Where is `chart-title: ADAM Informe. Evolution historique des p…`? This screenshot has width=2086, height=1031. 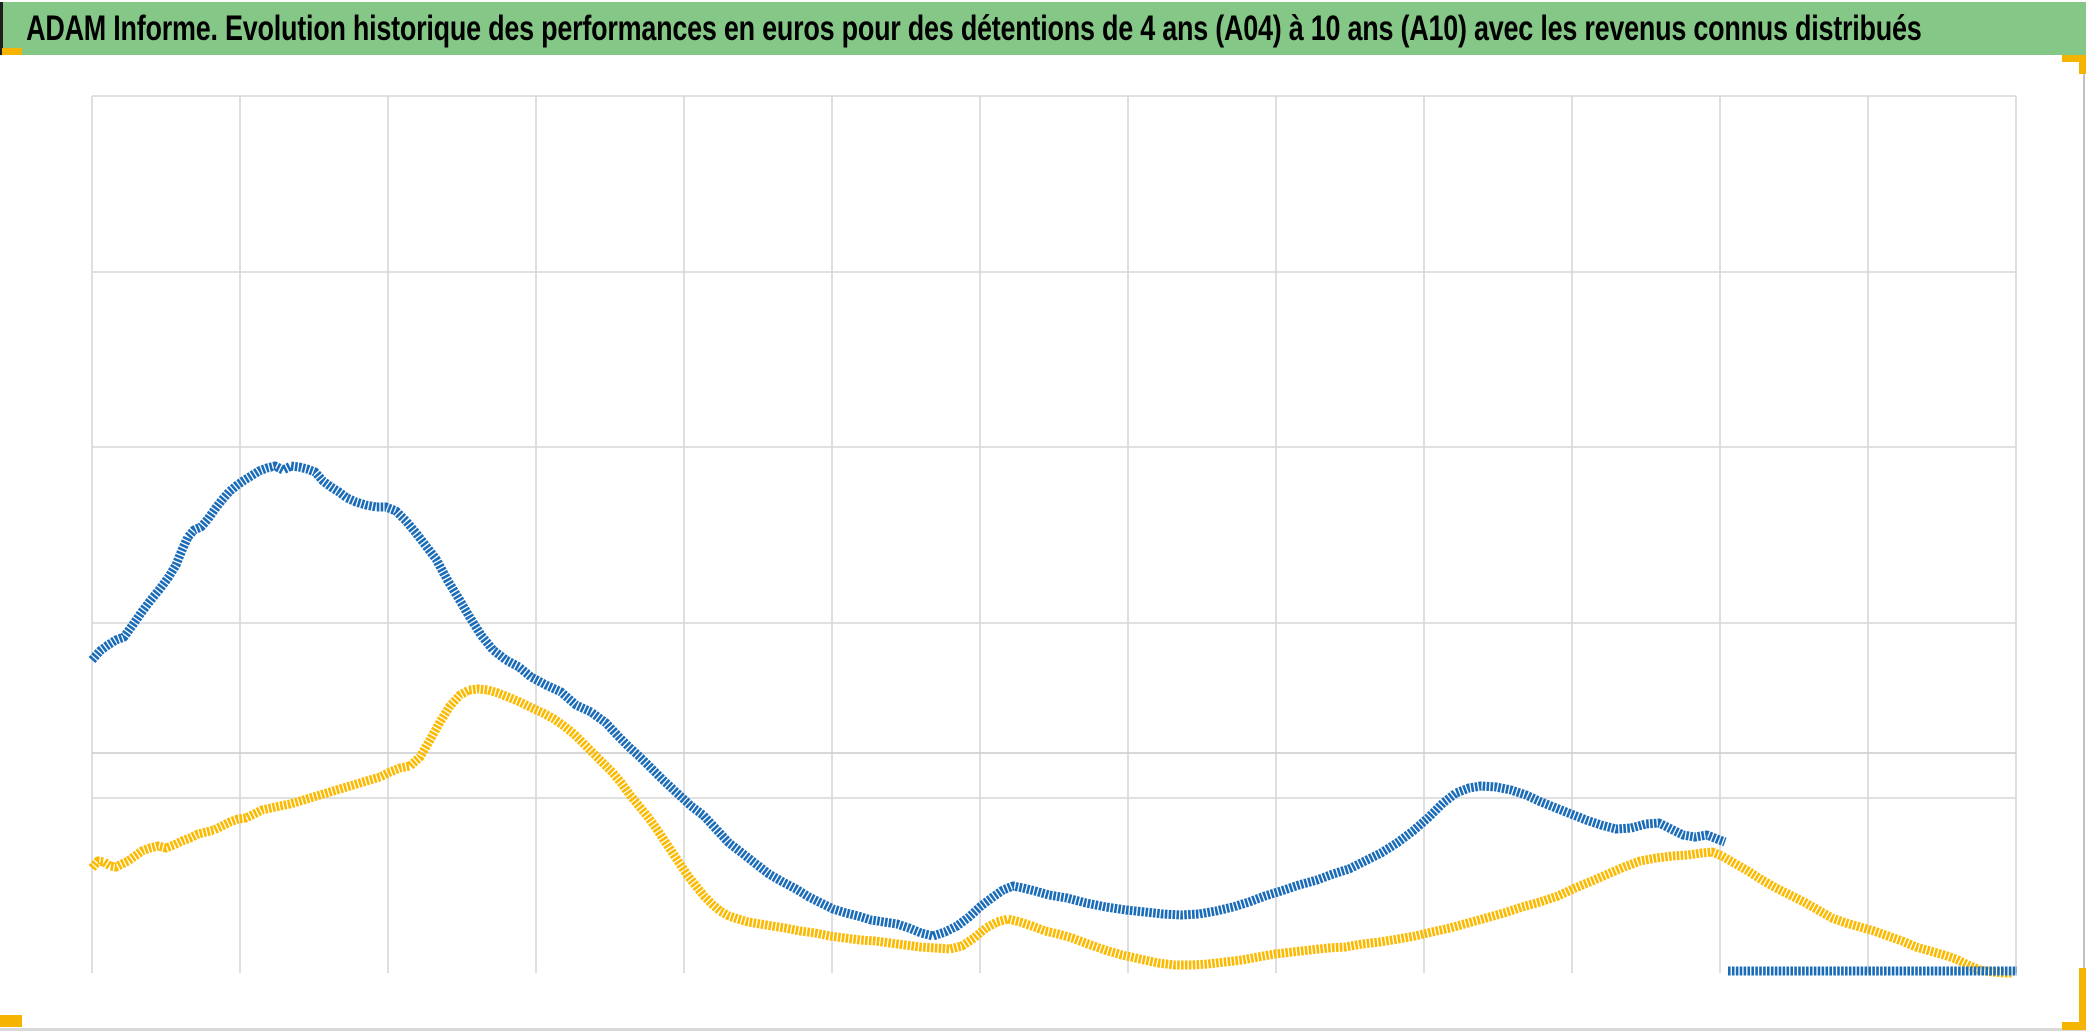
chart-title: ADAM Informe. Evolution historique des p… is located at coordinates (974, 28).